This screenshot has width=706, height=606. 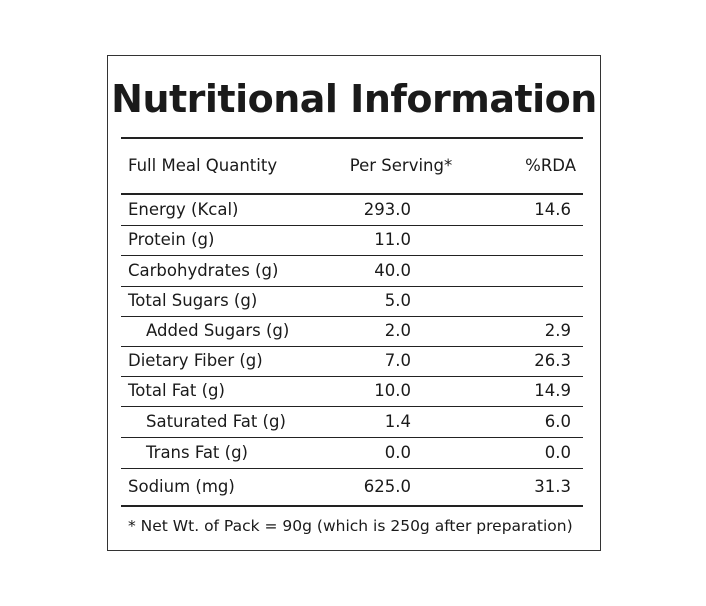 I want to click on per-serving: 5.0, so click(x=397, y=300).